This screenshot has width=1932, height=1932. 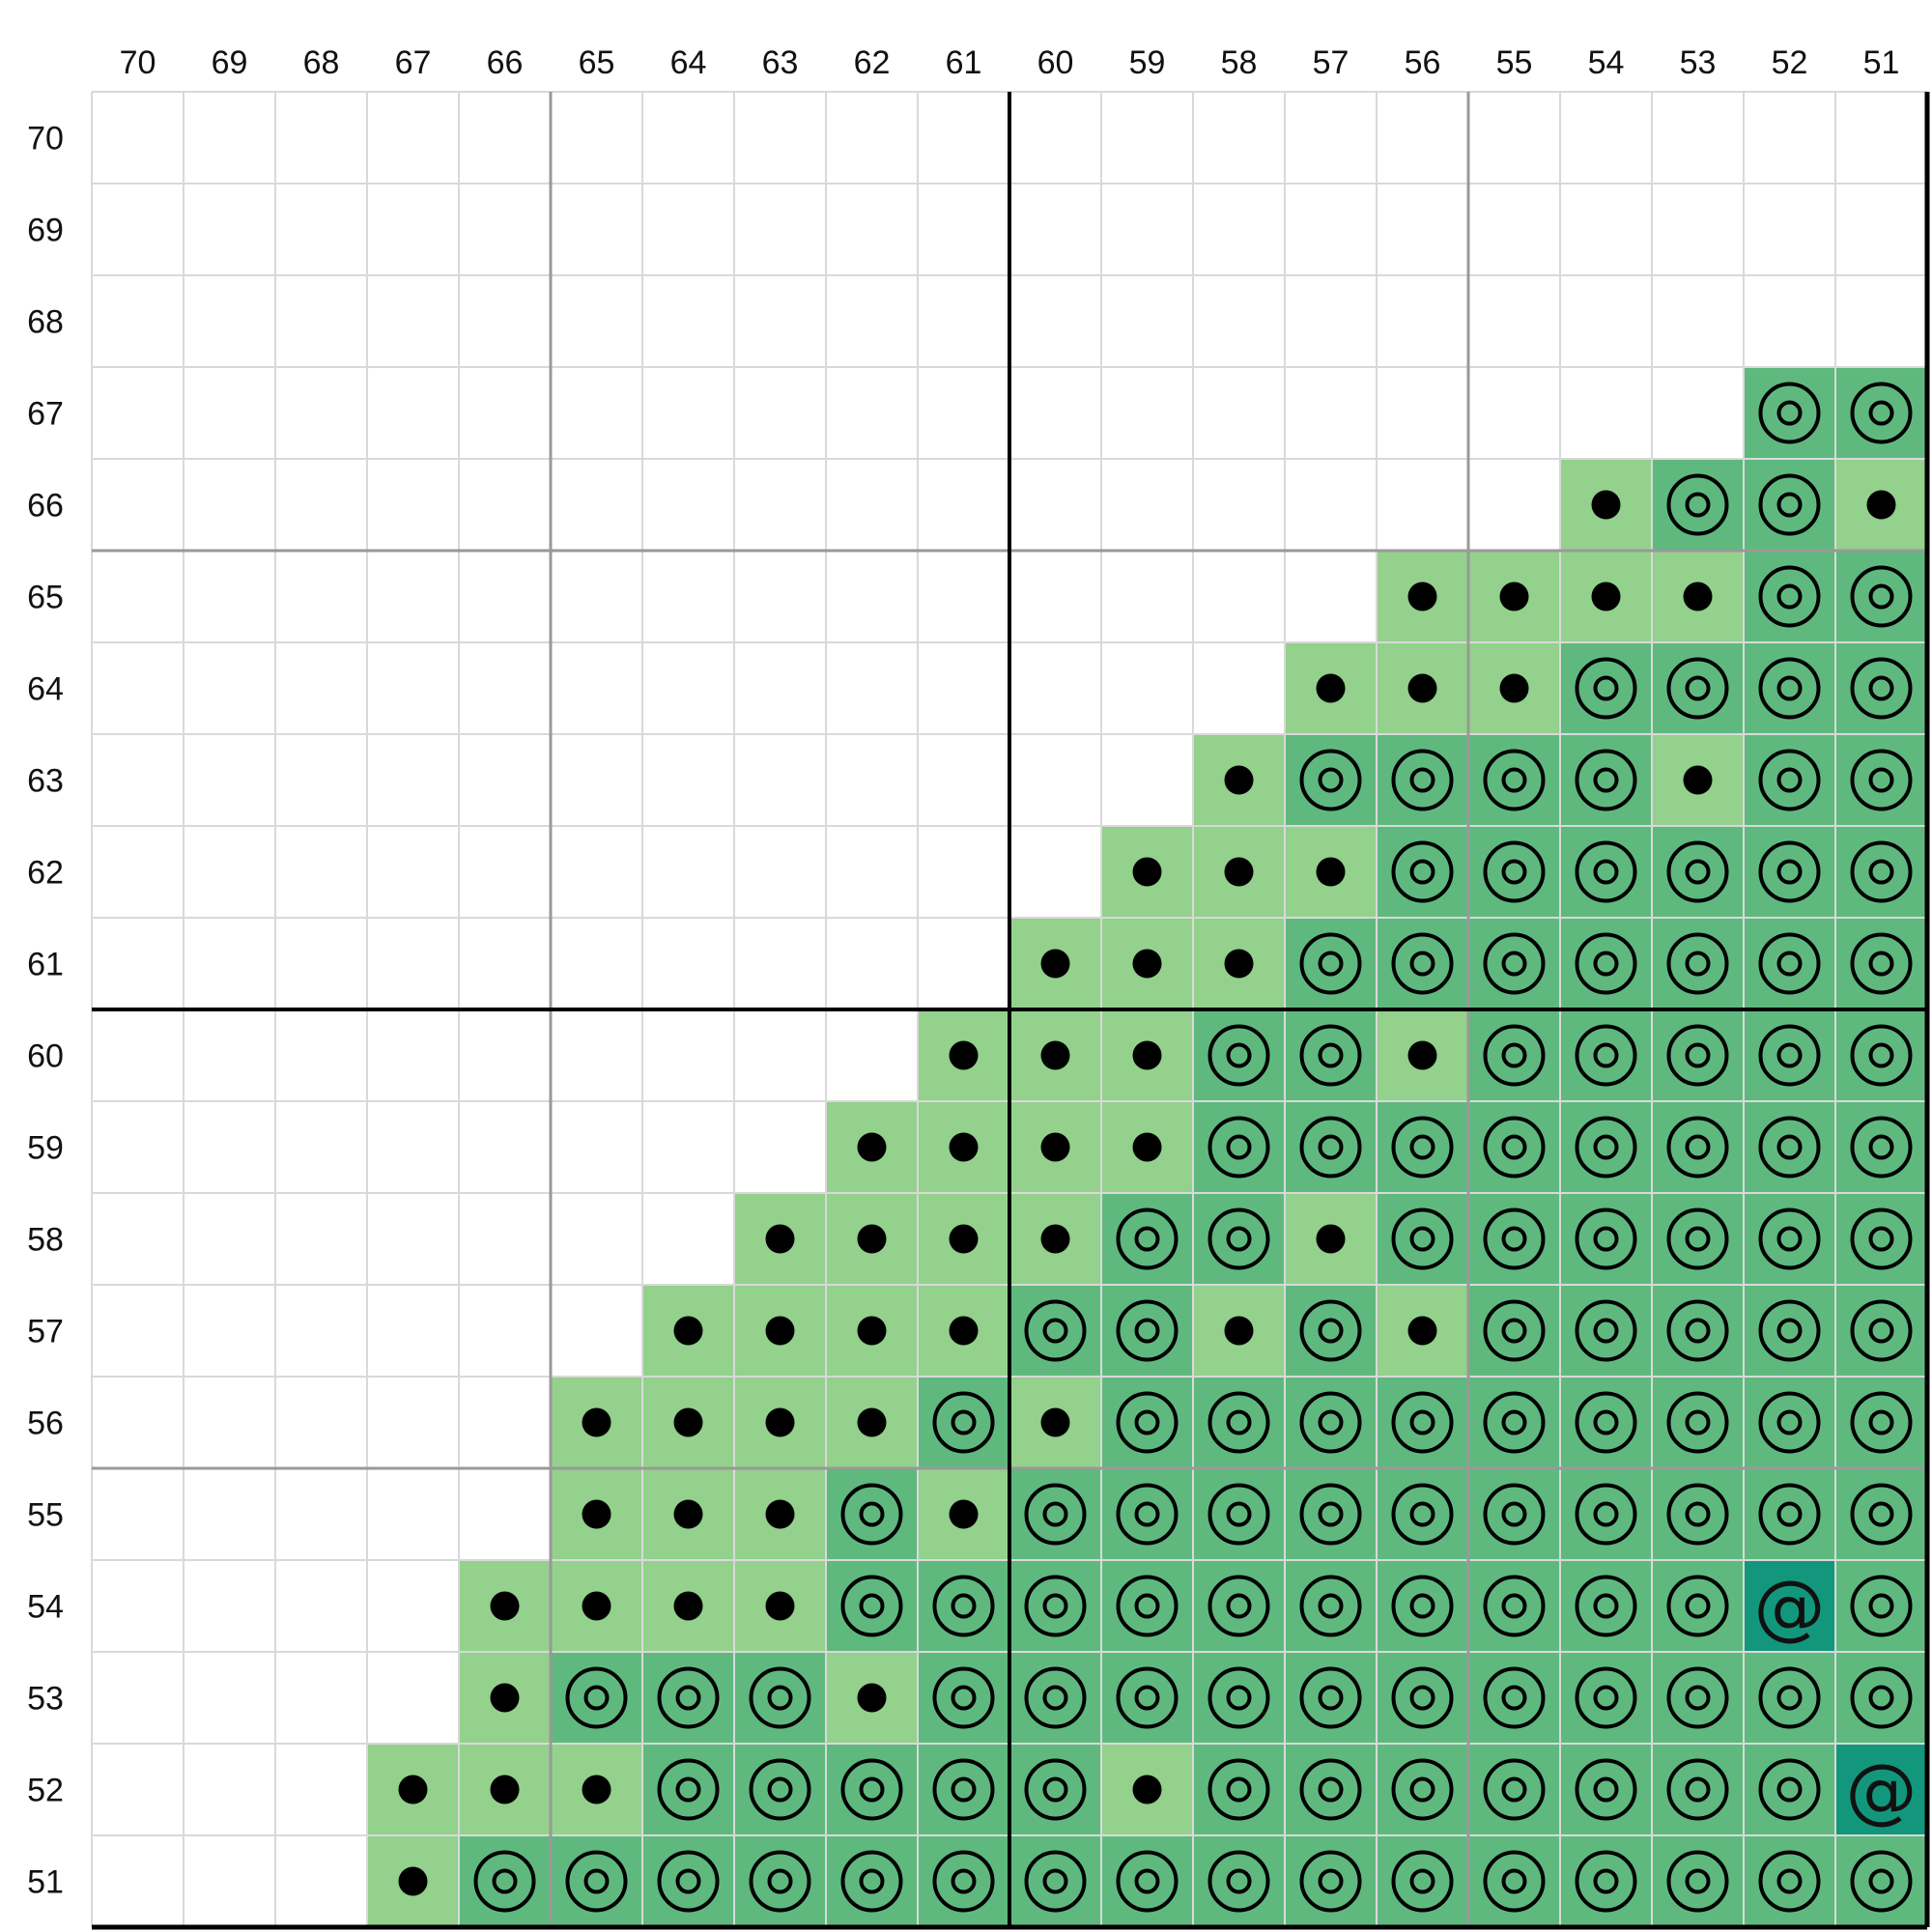 What do you see at coordinates (45, 781) in the screenshot?
I see `row-label-63: 63` at bounding box center [45, 781].